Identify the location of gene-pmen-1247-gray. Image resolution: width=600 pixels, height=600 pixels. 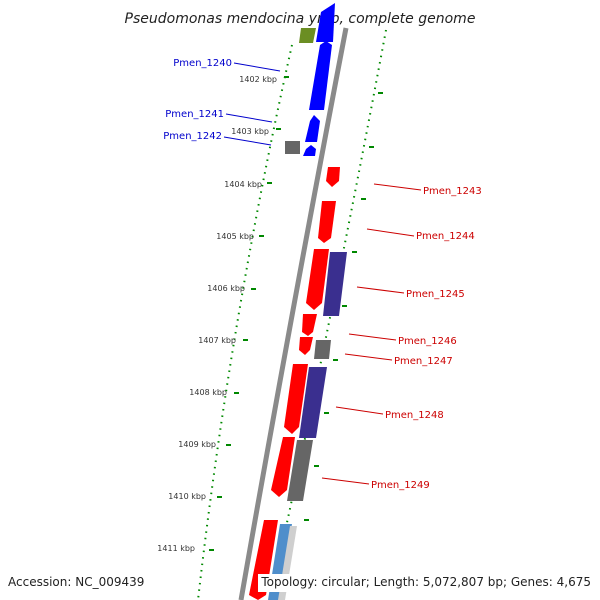
(322, 349).